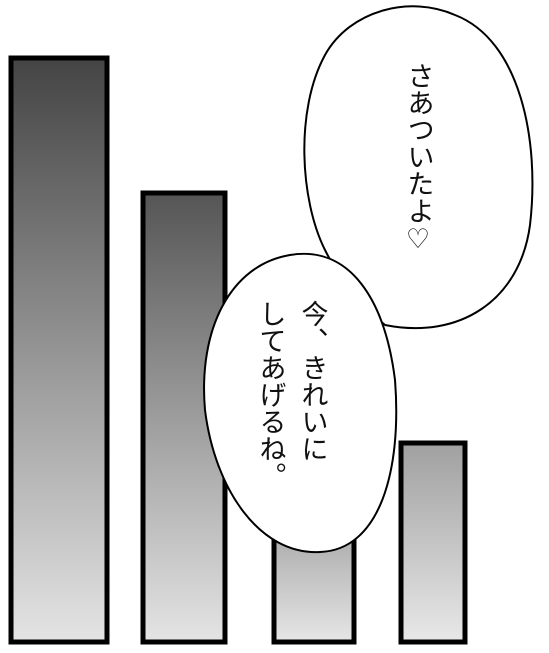 The width and height of the screenshot is (549, 653). Describe the element at coordinates (418, 158) in the screenshot. I see `bubble-top-line1: さあついたよ♡` at that location.